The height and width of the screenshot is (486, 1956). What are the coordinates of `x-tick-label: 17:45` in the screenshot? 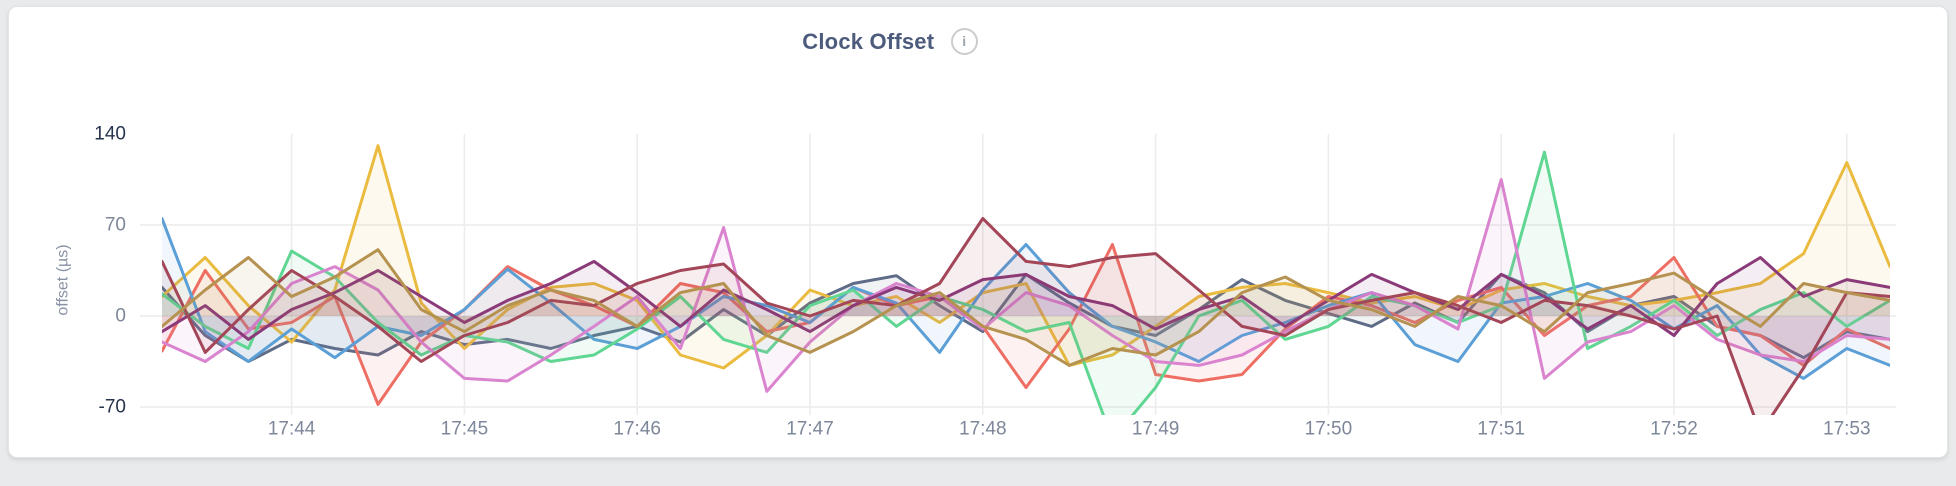 It's located at (465, 429).